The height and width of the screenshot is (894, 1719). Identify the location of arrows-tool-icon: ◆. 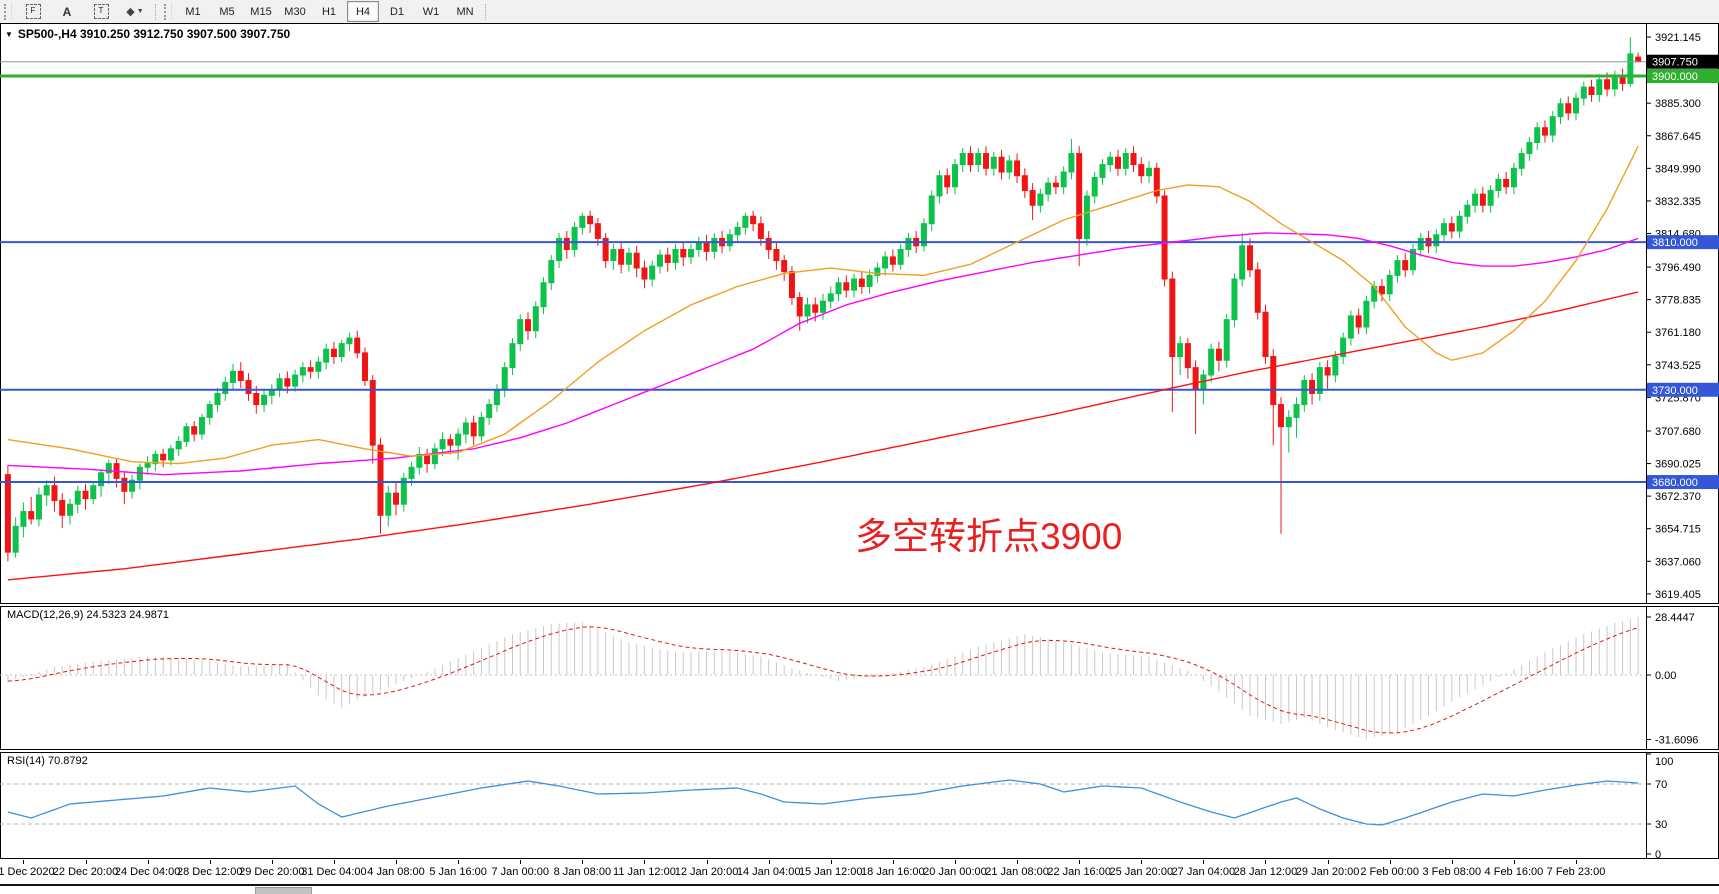
(130, 12).